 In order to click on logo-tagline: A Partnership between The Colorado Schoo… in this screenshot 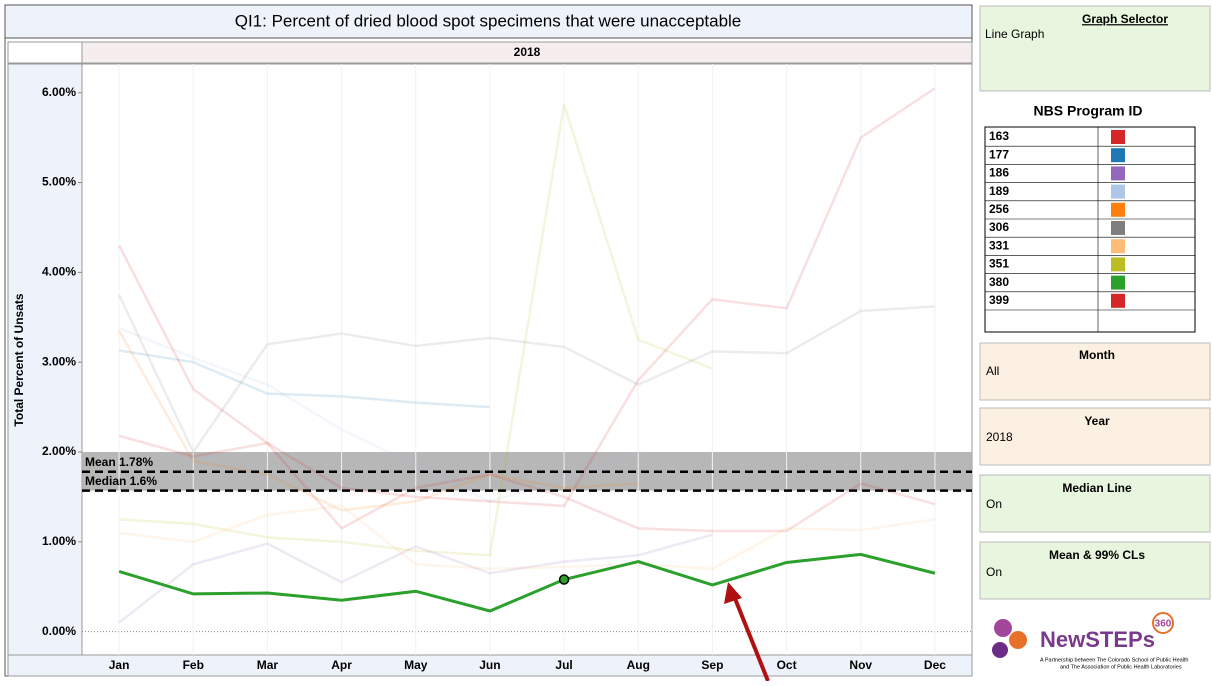, I will do `click(1114, 660)`.